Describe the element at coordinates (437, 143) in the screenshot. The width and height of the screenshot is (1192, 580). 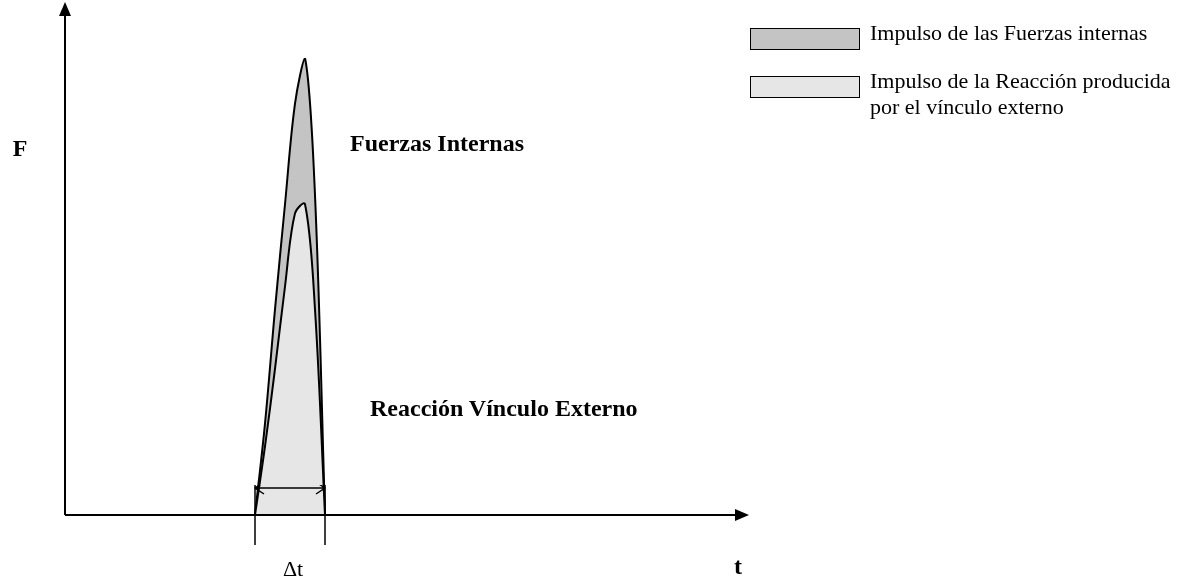
I see `annotation: Fuerzas Internas` at that location.